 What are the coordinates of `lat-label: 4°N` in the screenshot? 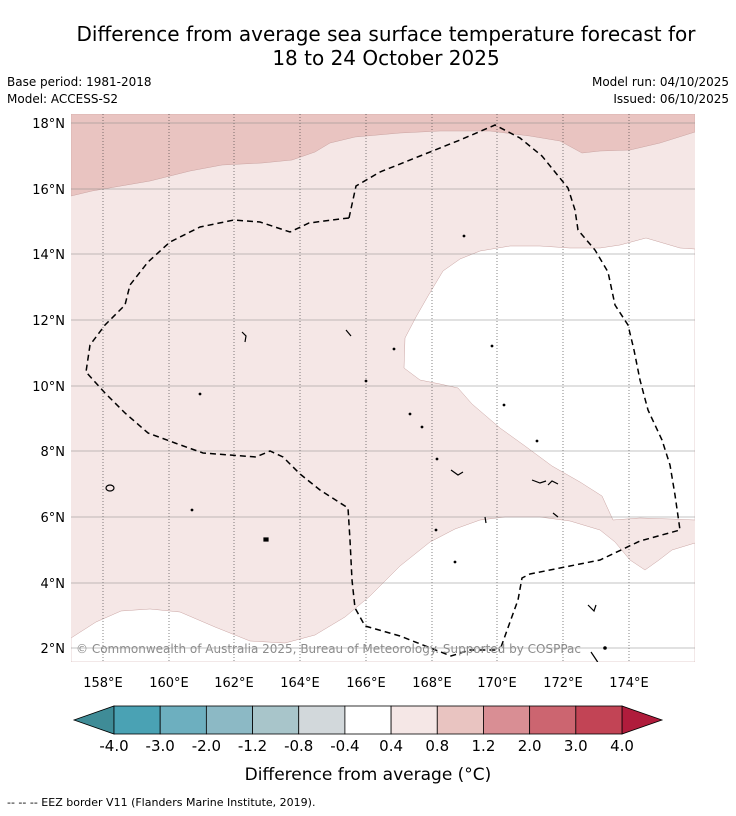 It's located at (53, 584).